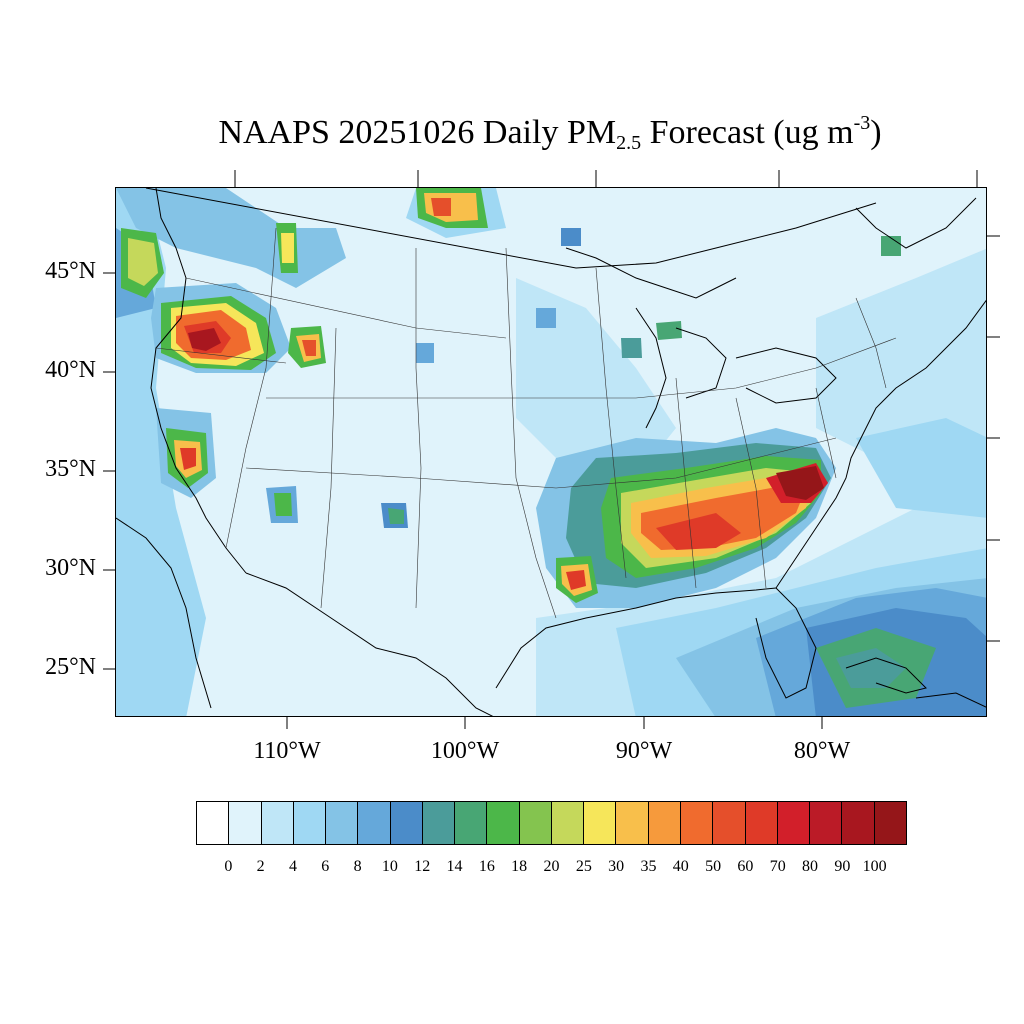  I want to click on colorbar-label: 25, so click(583, 866).